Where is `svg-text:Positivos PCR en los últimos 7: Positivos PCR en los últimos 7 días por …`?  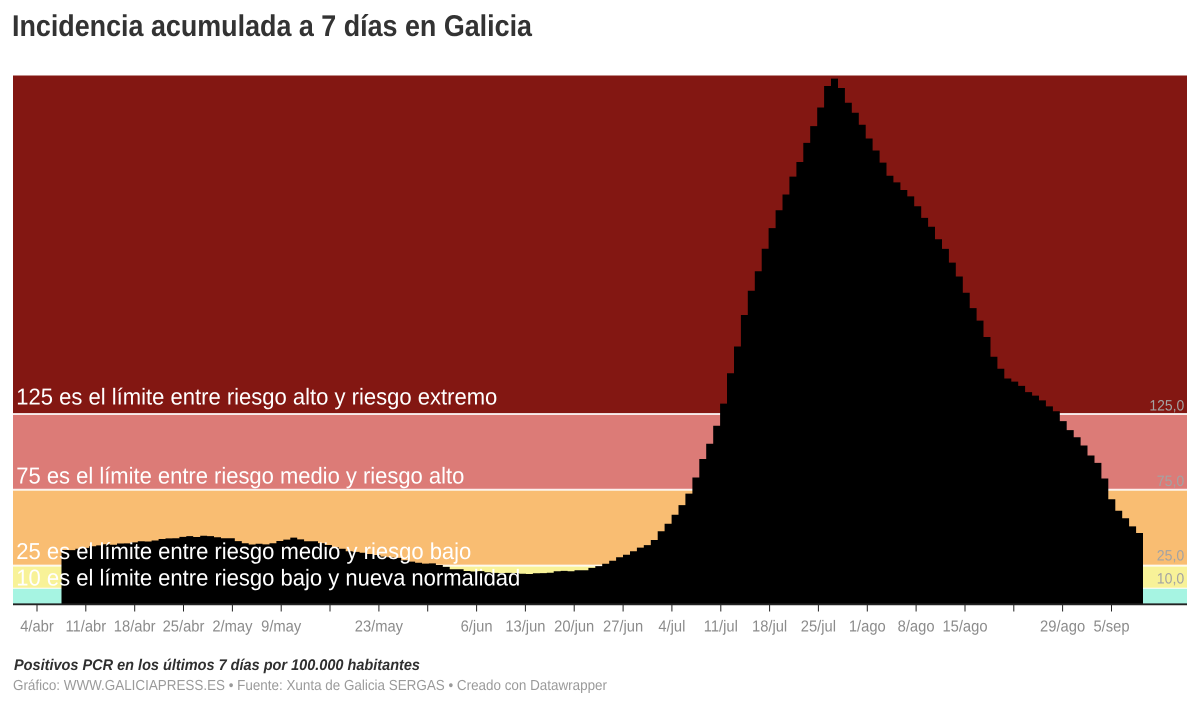
svg-text:Positivos PCR en los últimos 7: Positivos PCR en los últimos 7 días por … is located at coordinates (217, 665).